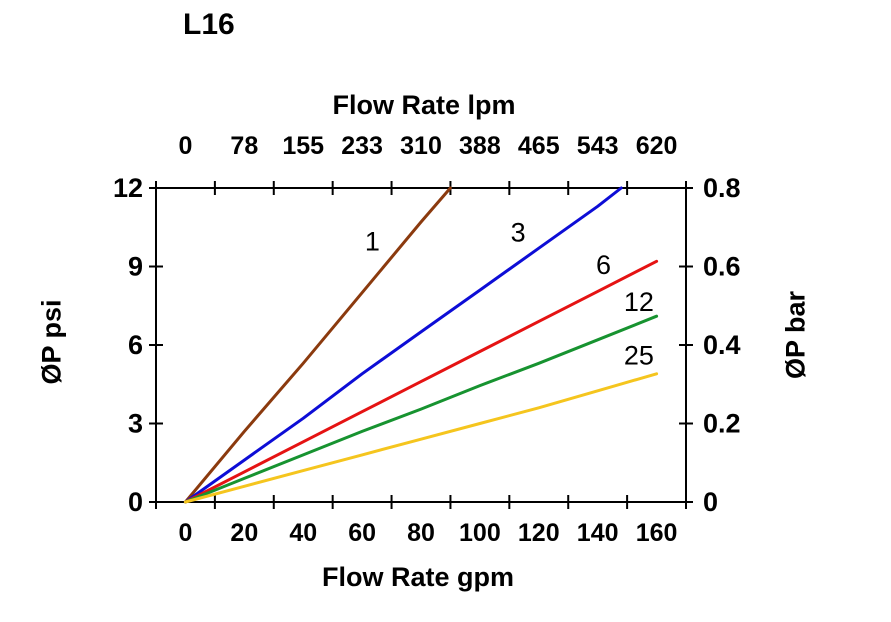 Image resolution: width=891 pixels, height=622 pixels. Describe the element at coordinates (372, 242) in the screenshot. I see `series-label-1: 1` at that location.